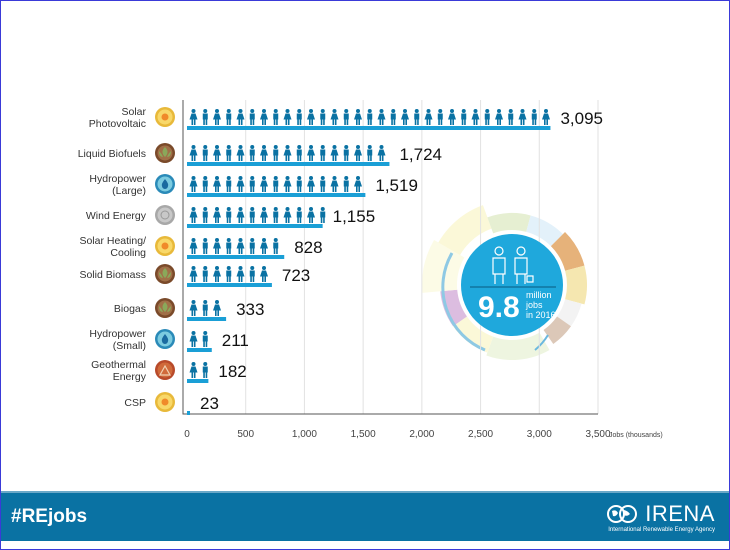  I want to click on x-tick-label: 0, so click(187, 434).